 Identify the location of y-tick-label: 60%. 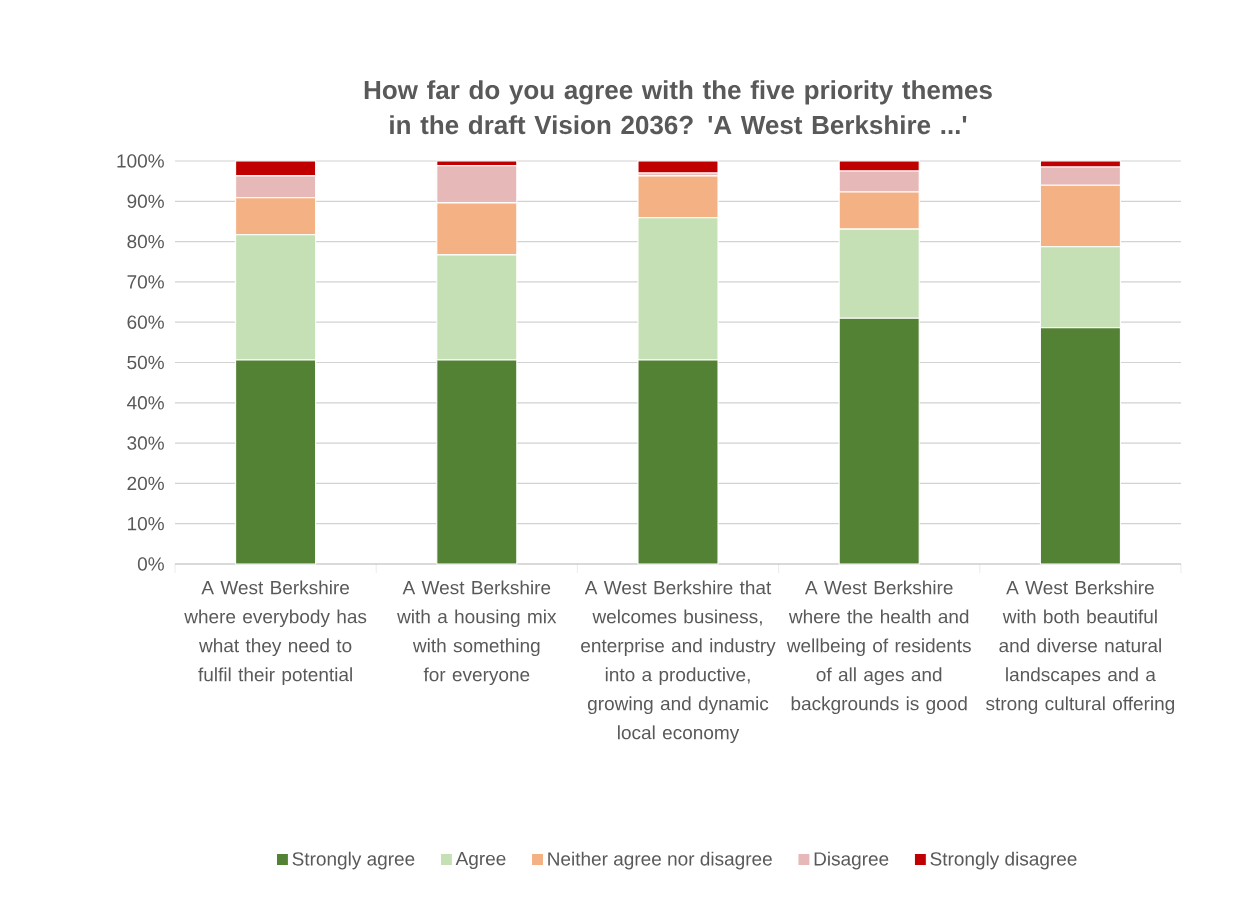
(145, 322).